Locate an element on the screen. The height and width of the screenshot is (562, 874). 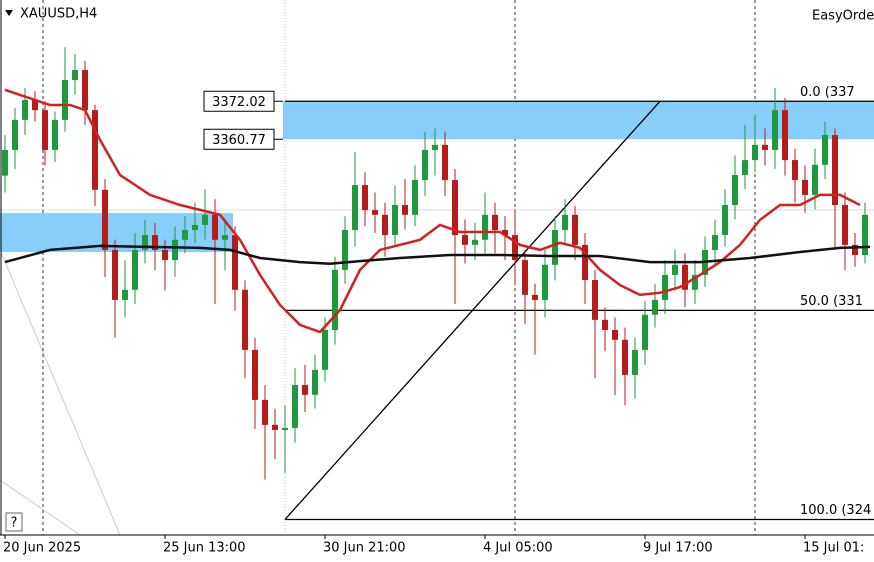
ea-label: EasyOrde is located at coordinates (843, 16).